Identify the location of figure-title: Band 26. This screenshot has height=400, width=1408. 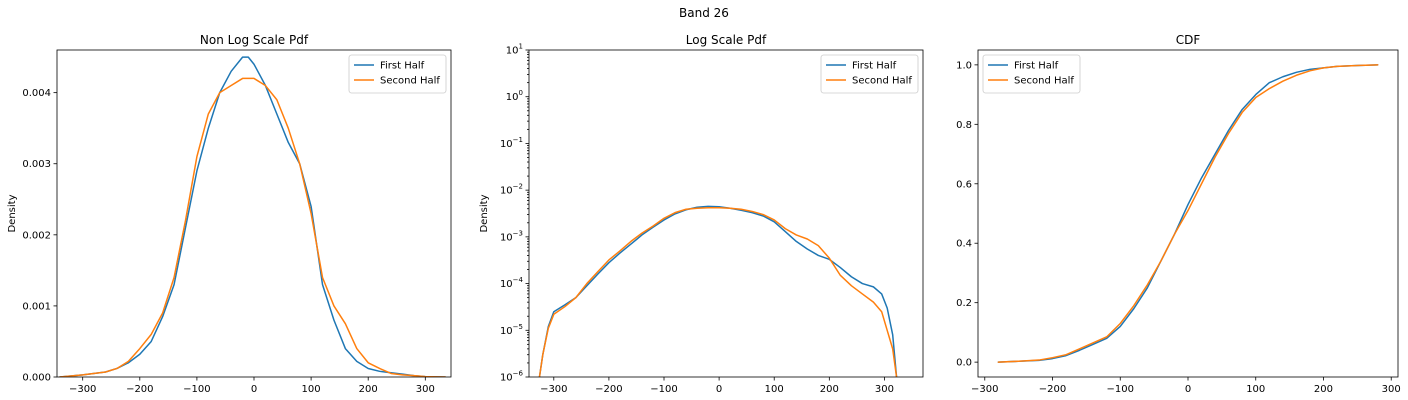
(704, 13).